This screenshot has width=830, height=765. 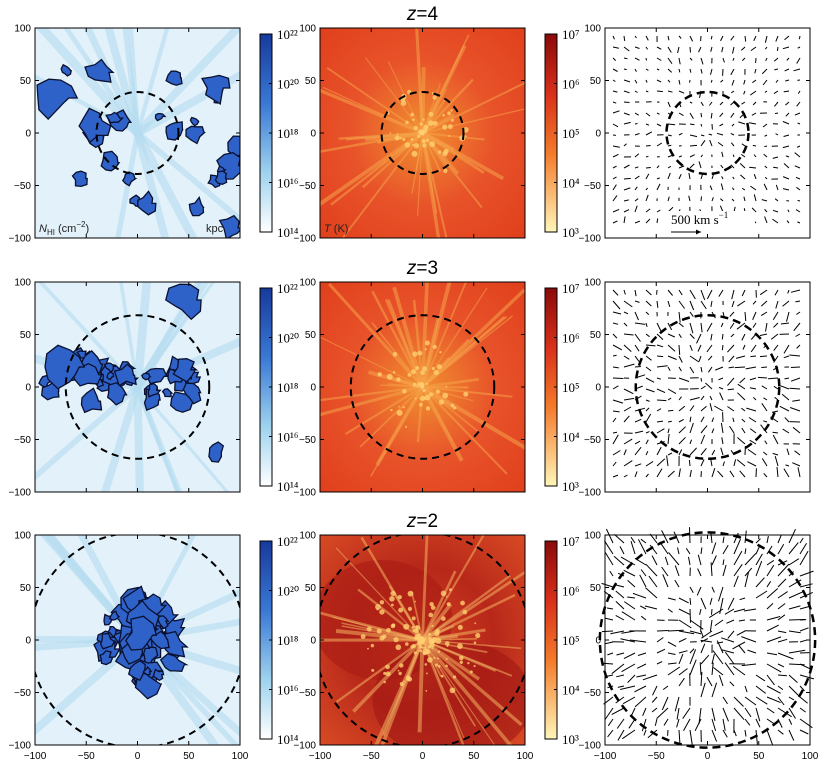 What do you see at coordinates (570, 486) in the screenshot?
I see `colorbar-label: 10³` at bounding box center [570, 486].